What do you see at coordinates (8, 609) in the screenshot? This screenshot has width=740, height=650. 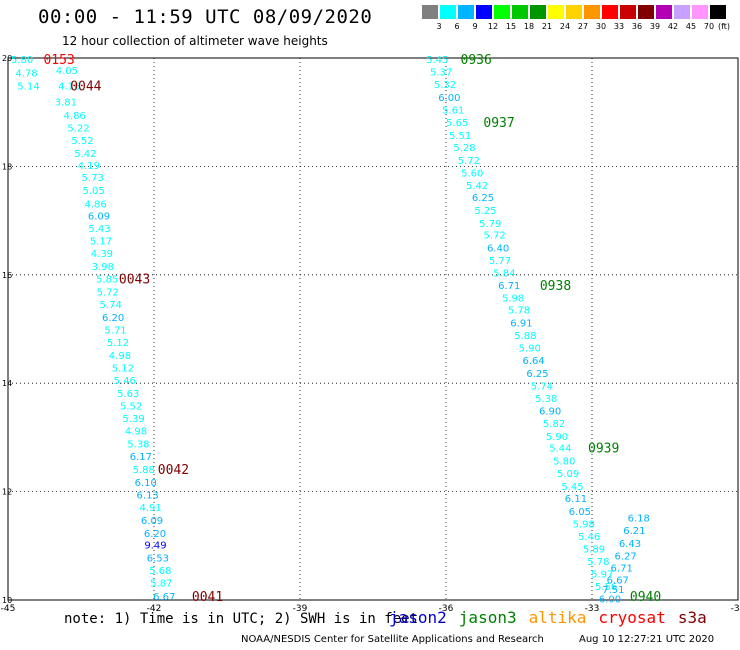 I see `x-tick-label: -45` at bounding box center [8, 609].